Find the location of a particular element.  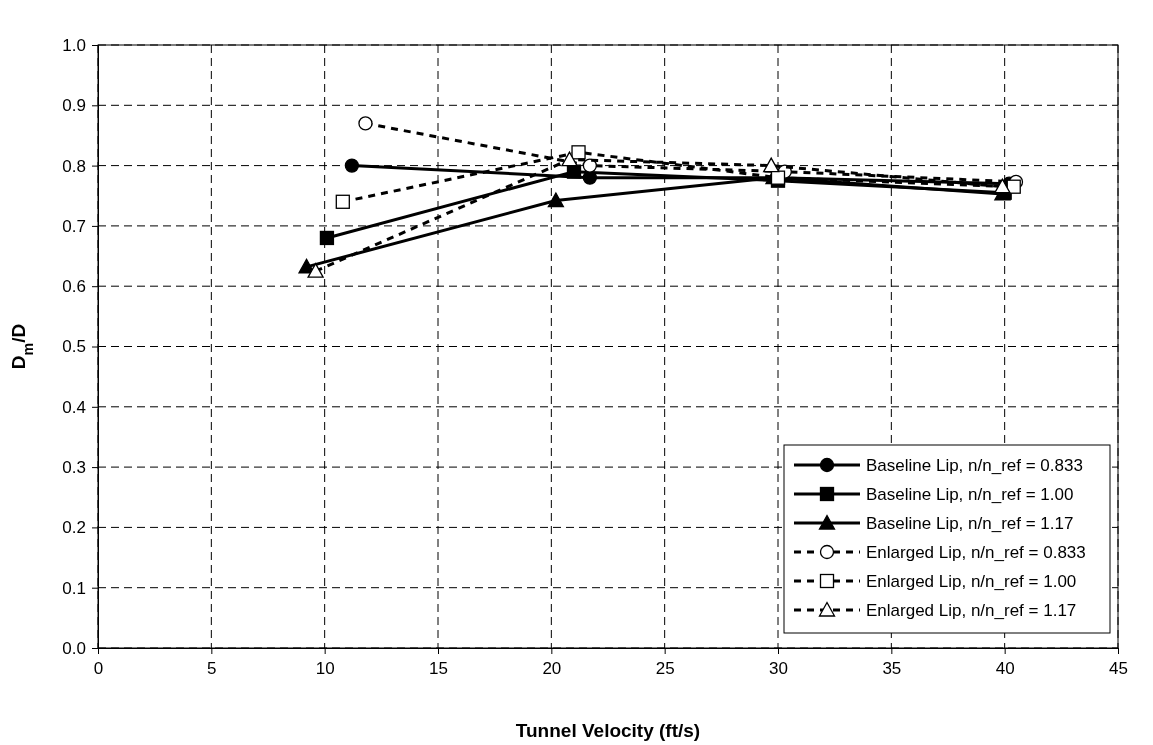

x-tick-label: 30 is located at coordinates (778, 669).